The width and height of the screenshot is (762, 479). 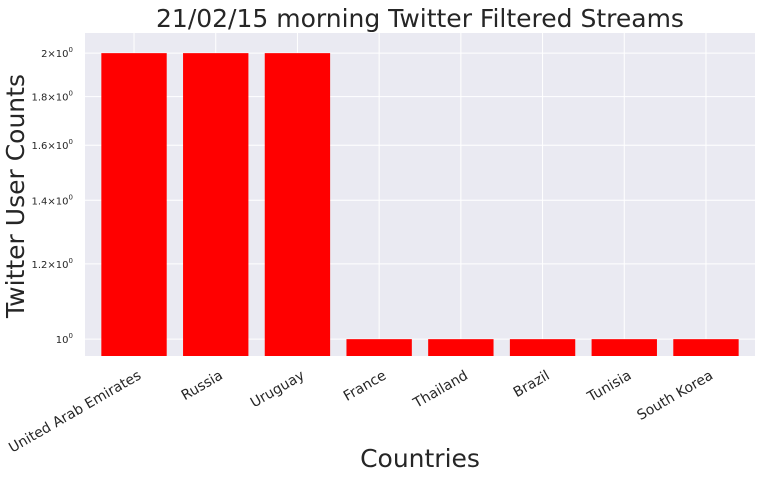 What do you see at coordinates (420, 458) in the screenshot?
I see `x-axis-label: Countries` at bounding box center [420, 458].